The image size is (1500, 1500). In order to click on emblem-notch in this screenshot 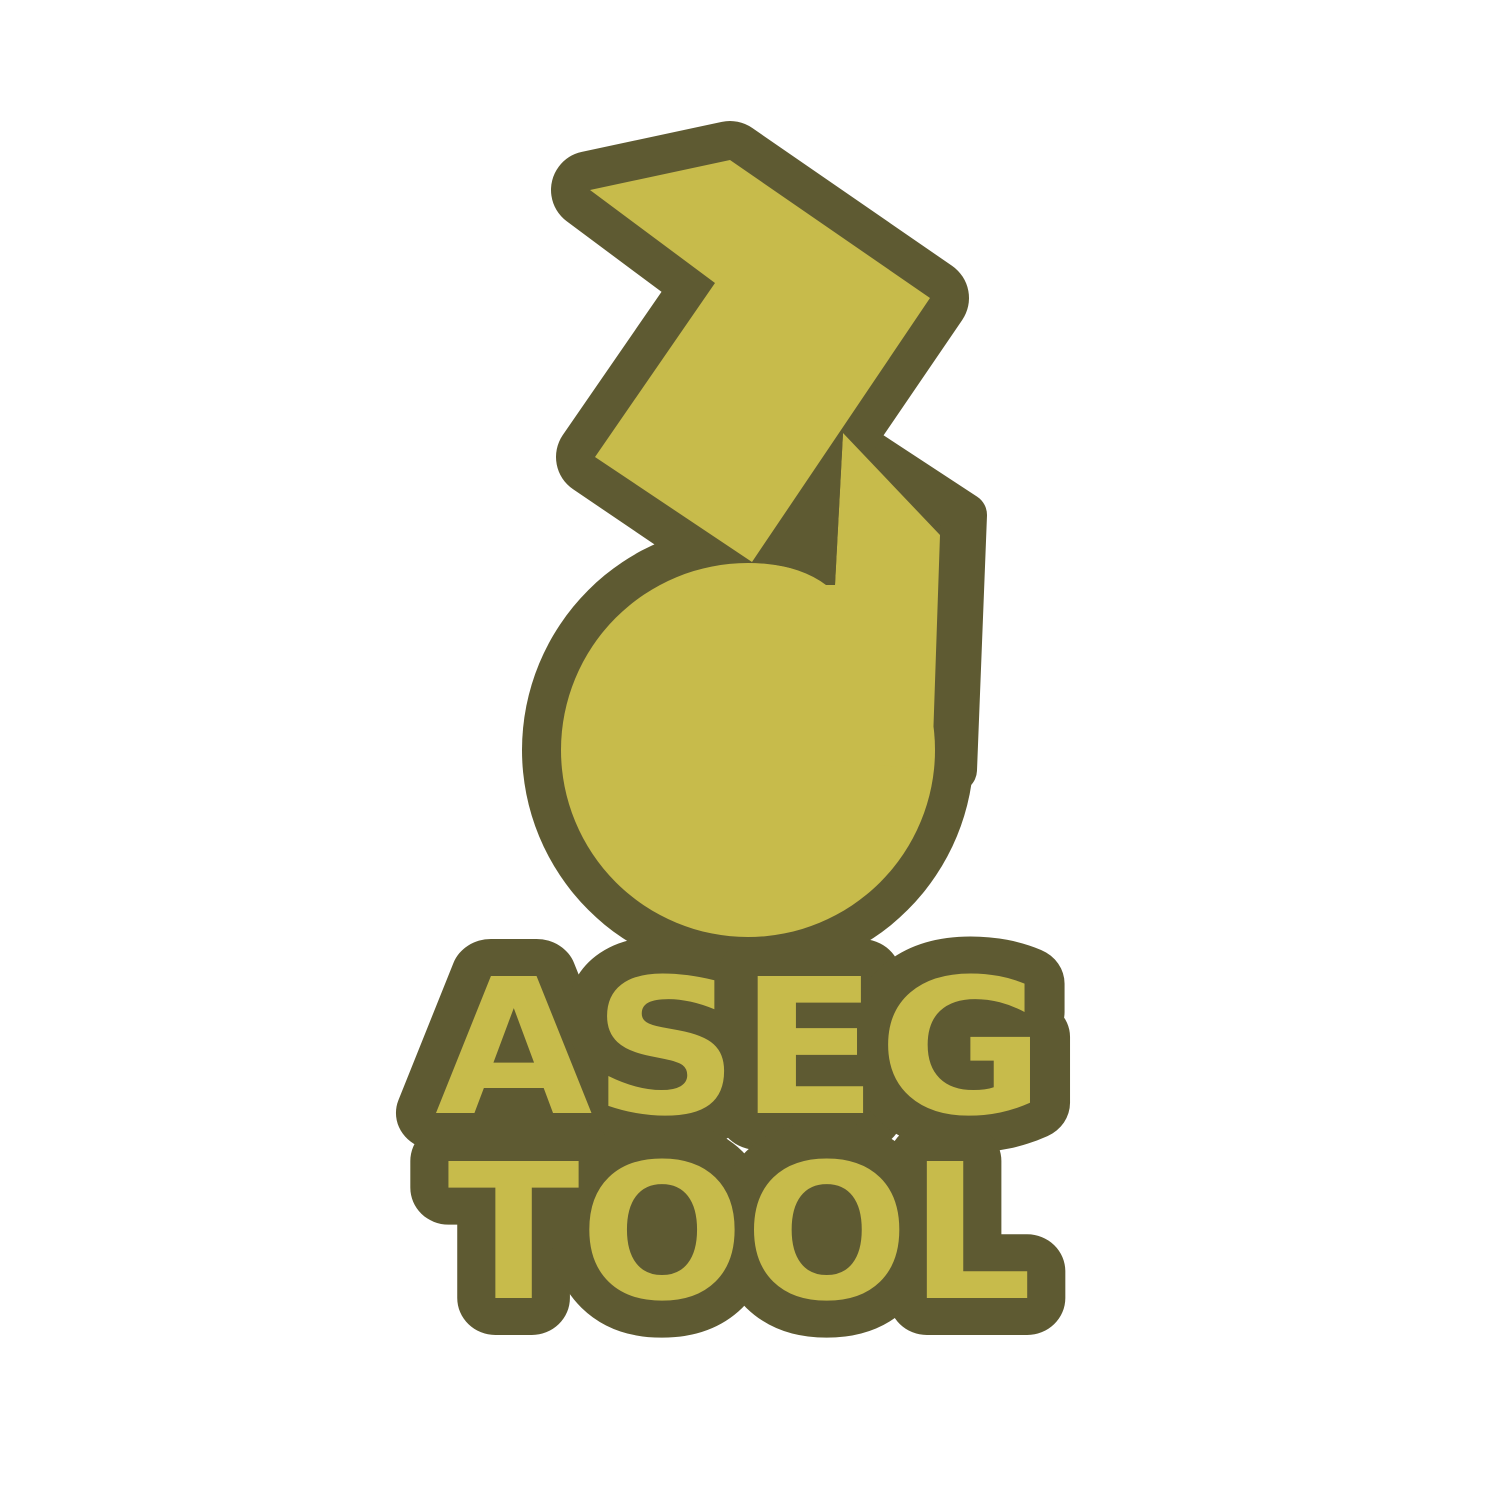, I will do `click(797, 509)`.